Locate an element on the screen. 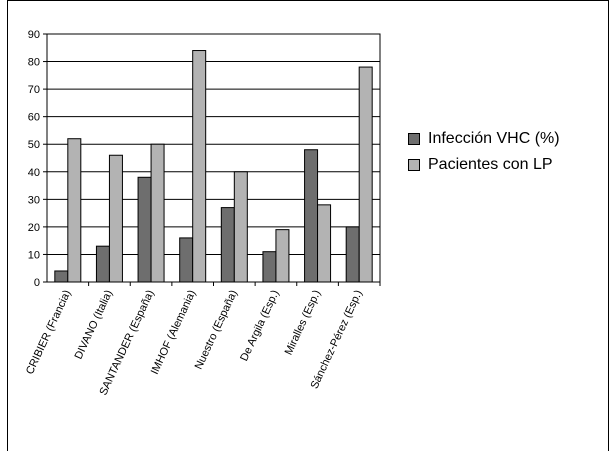 Image resolution: width=611 pixels, height=451 pixels. y-tick-label: 30 is located at coordinates (34, 200).